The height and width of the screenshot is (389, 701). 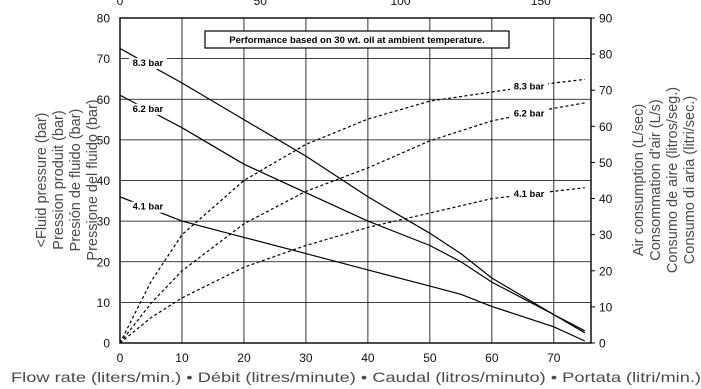 What do you see at coordinates (606, 271) in the screenshot?
I see `y-right-tick-label: 20` at bounding box center [606, 271].